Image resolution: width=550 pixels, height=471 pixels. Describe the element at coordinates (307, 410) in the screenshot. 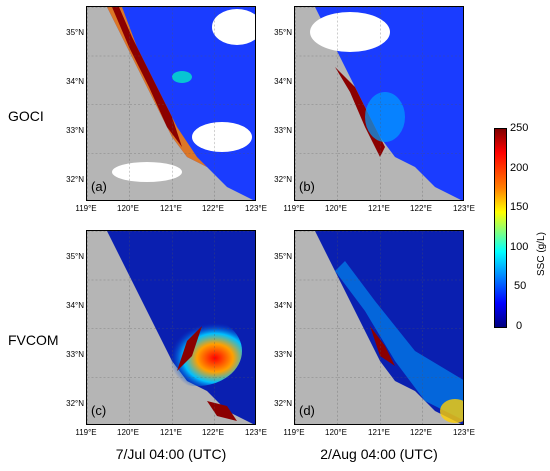

I see `panel-label-d: (d)` at that location.